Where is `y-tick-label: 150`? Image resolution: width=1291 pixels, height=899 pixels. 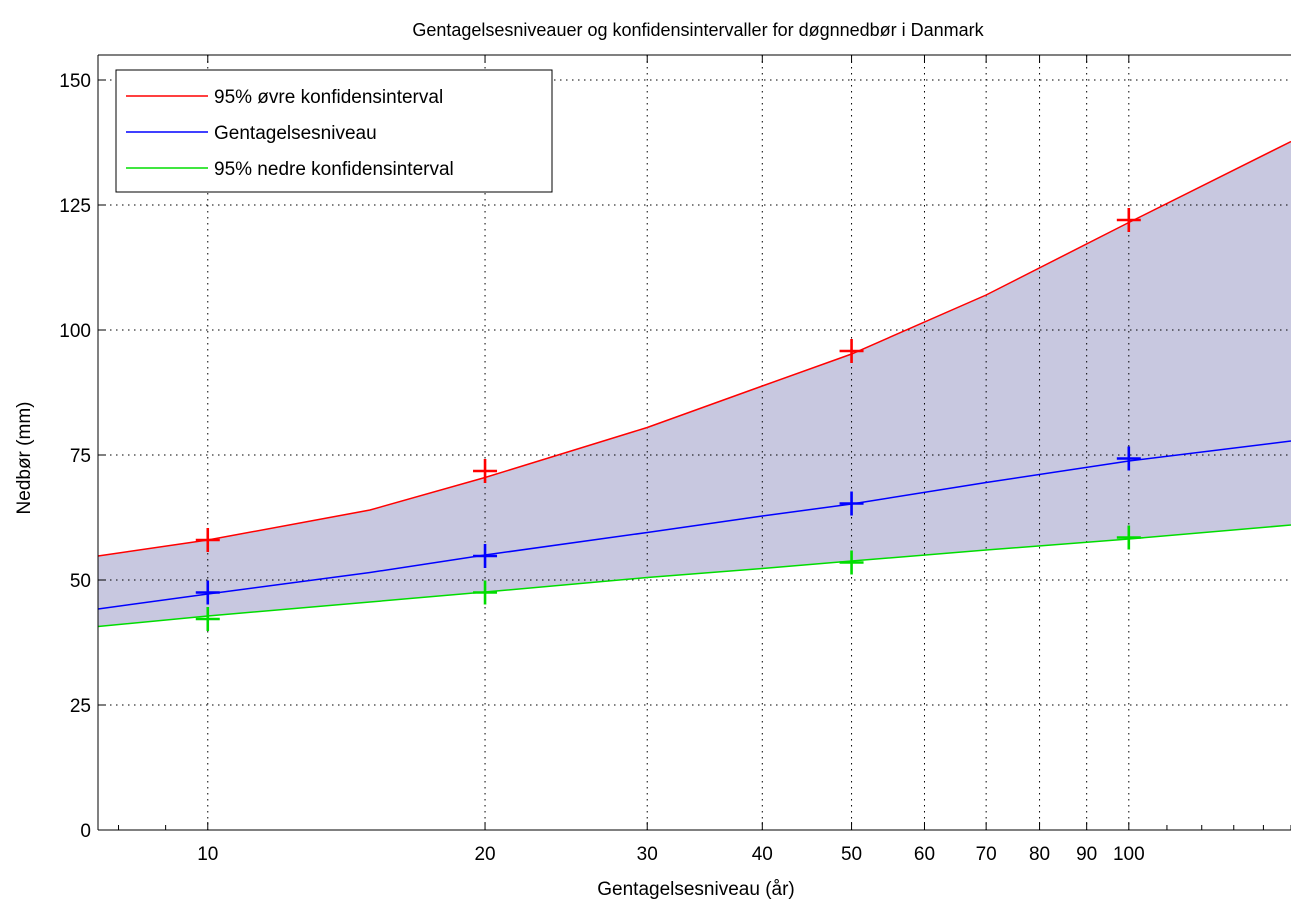 y-tick-label: 150 is located at coordinates (75, 81).